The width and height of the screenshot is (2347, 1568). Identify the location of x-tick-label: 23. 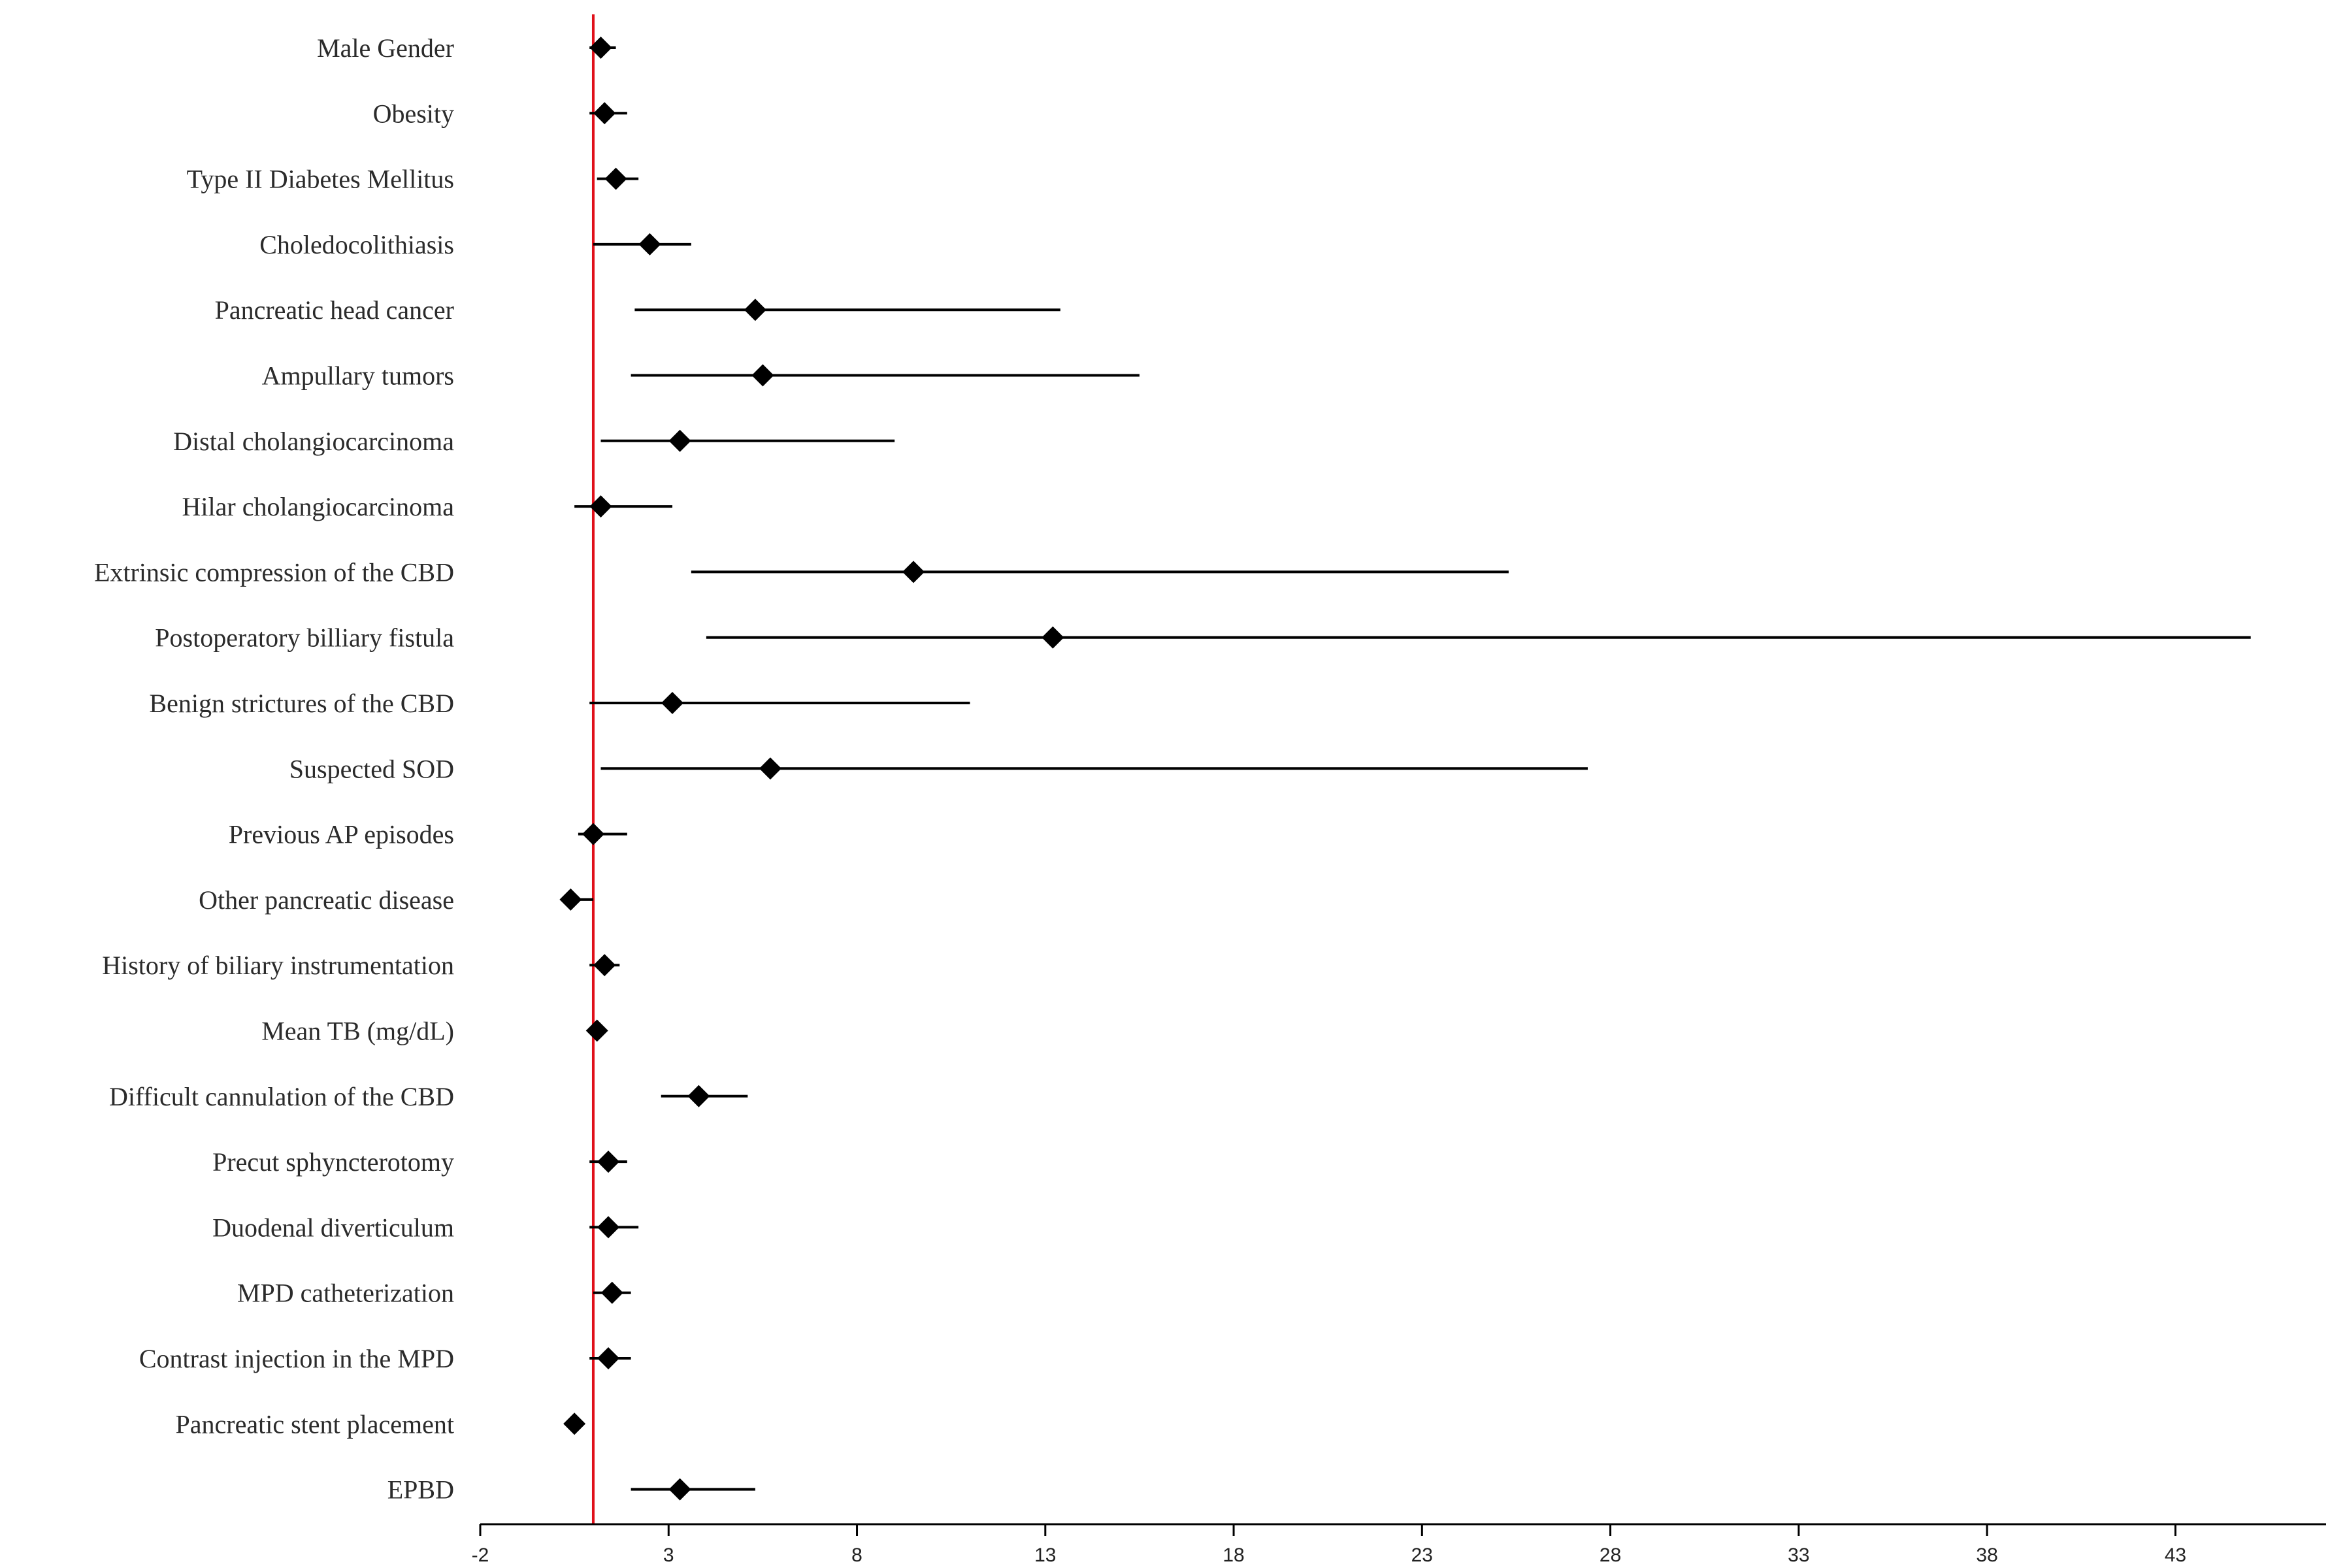
(1422, 1555).